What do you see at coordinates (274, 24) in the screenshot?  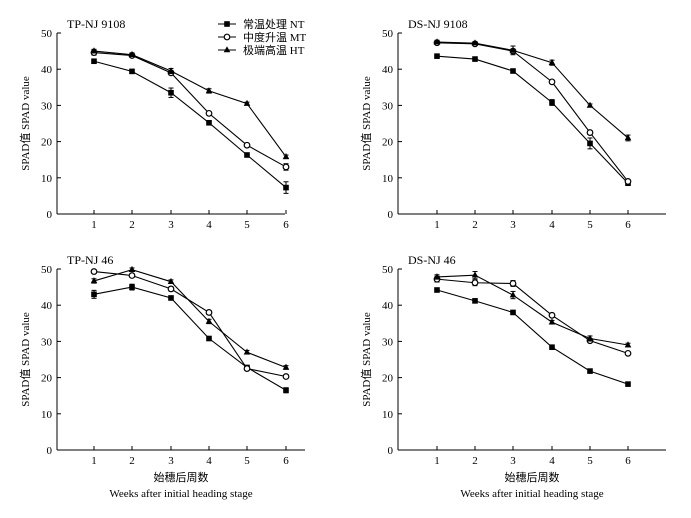 I see `legend-label: 常温处理 NT` at bounding box center [274, 24].